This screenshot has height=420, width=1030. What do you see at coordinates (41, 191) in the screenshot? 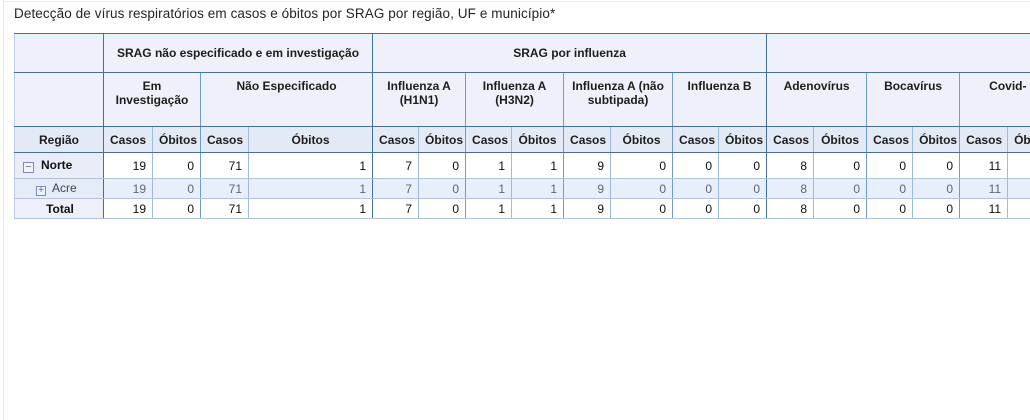
I see `expand-icon: +` at bounding box center [41, 191].